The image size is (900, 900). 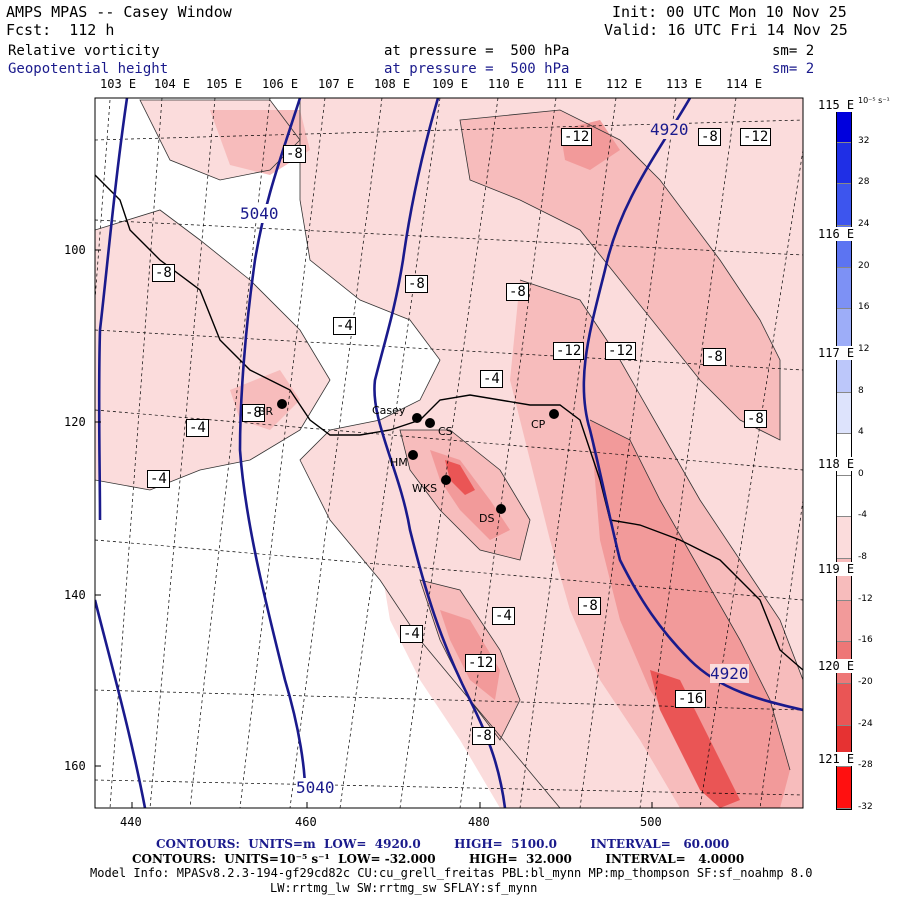 What do you see at coordinates (477, 69) in the screenshot?
I see `field2-level: at pressure = 500 hPa` at bounding box center [477, 69].